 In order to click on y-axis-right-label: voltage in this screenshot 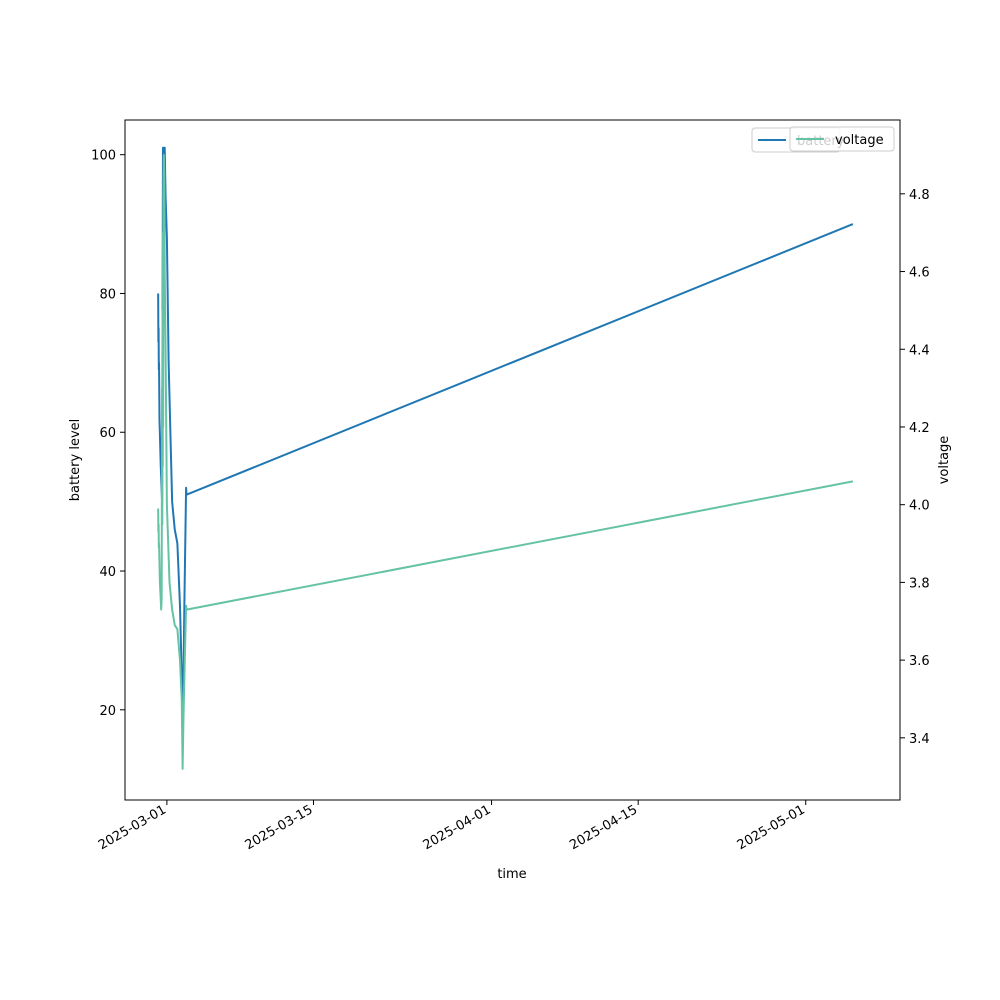, I will do `click(944, 460)`.